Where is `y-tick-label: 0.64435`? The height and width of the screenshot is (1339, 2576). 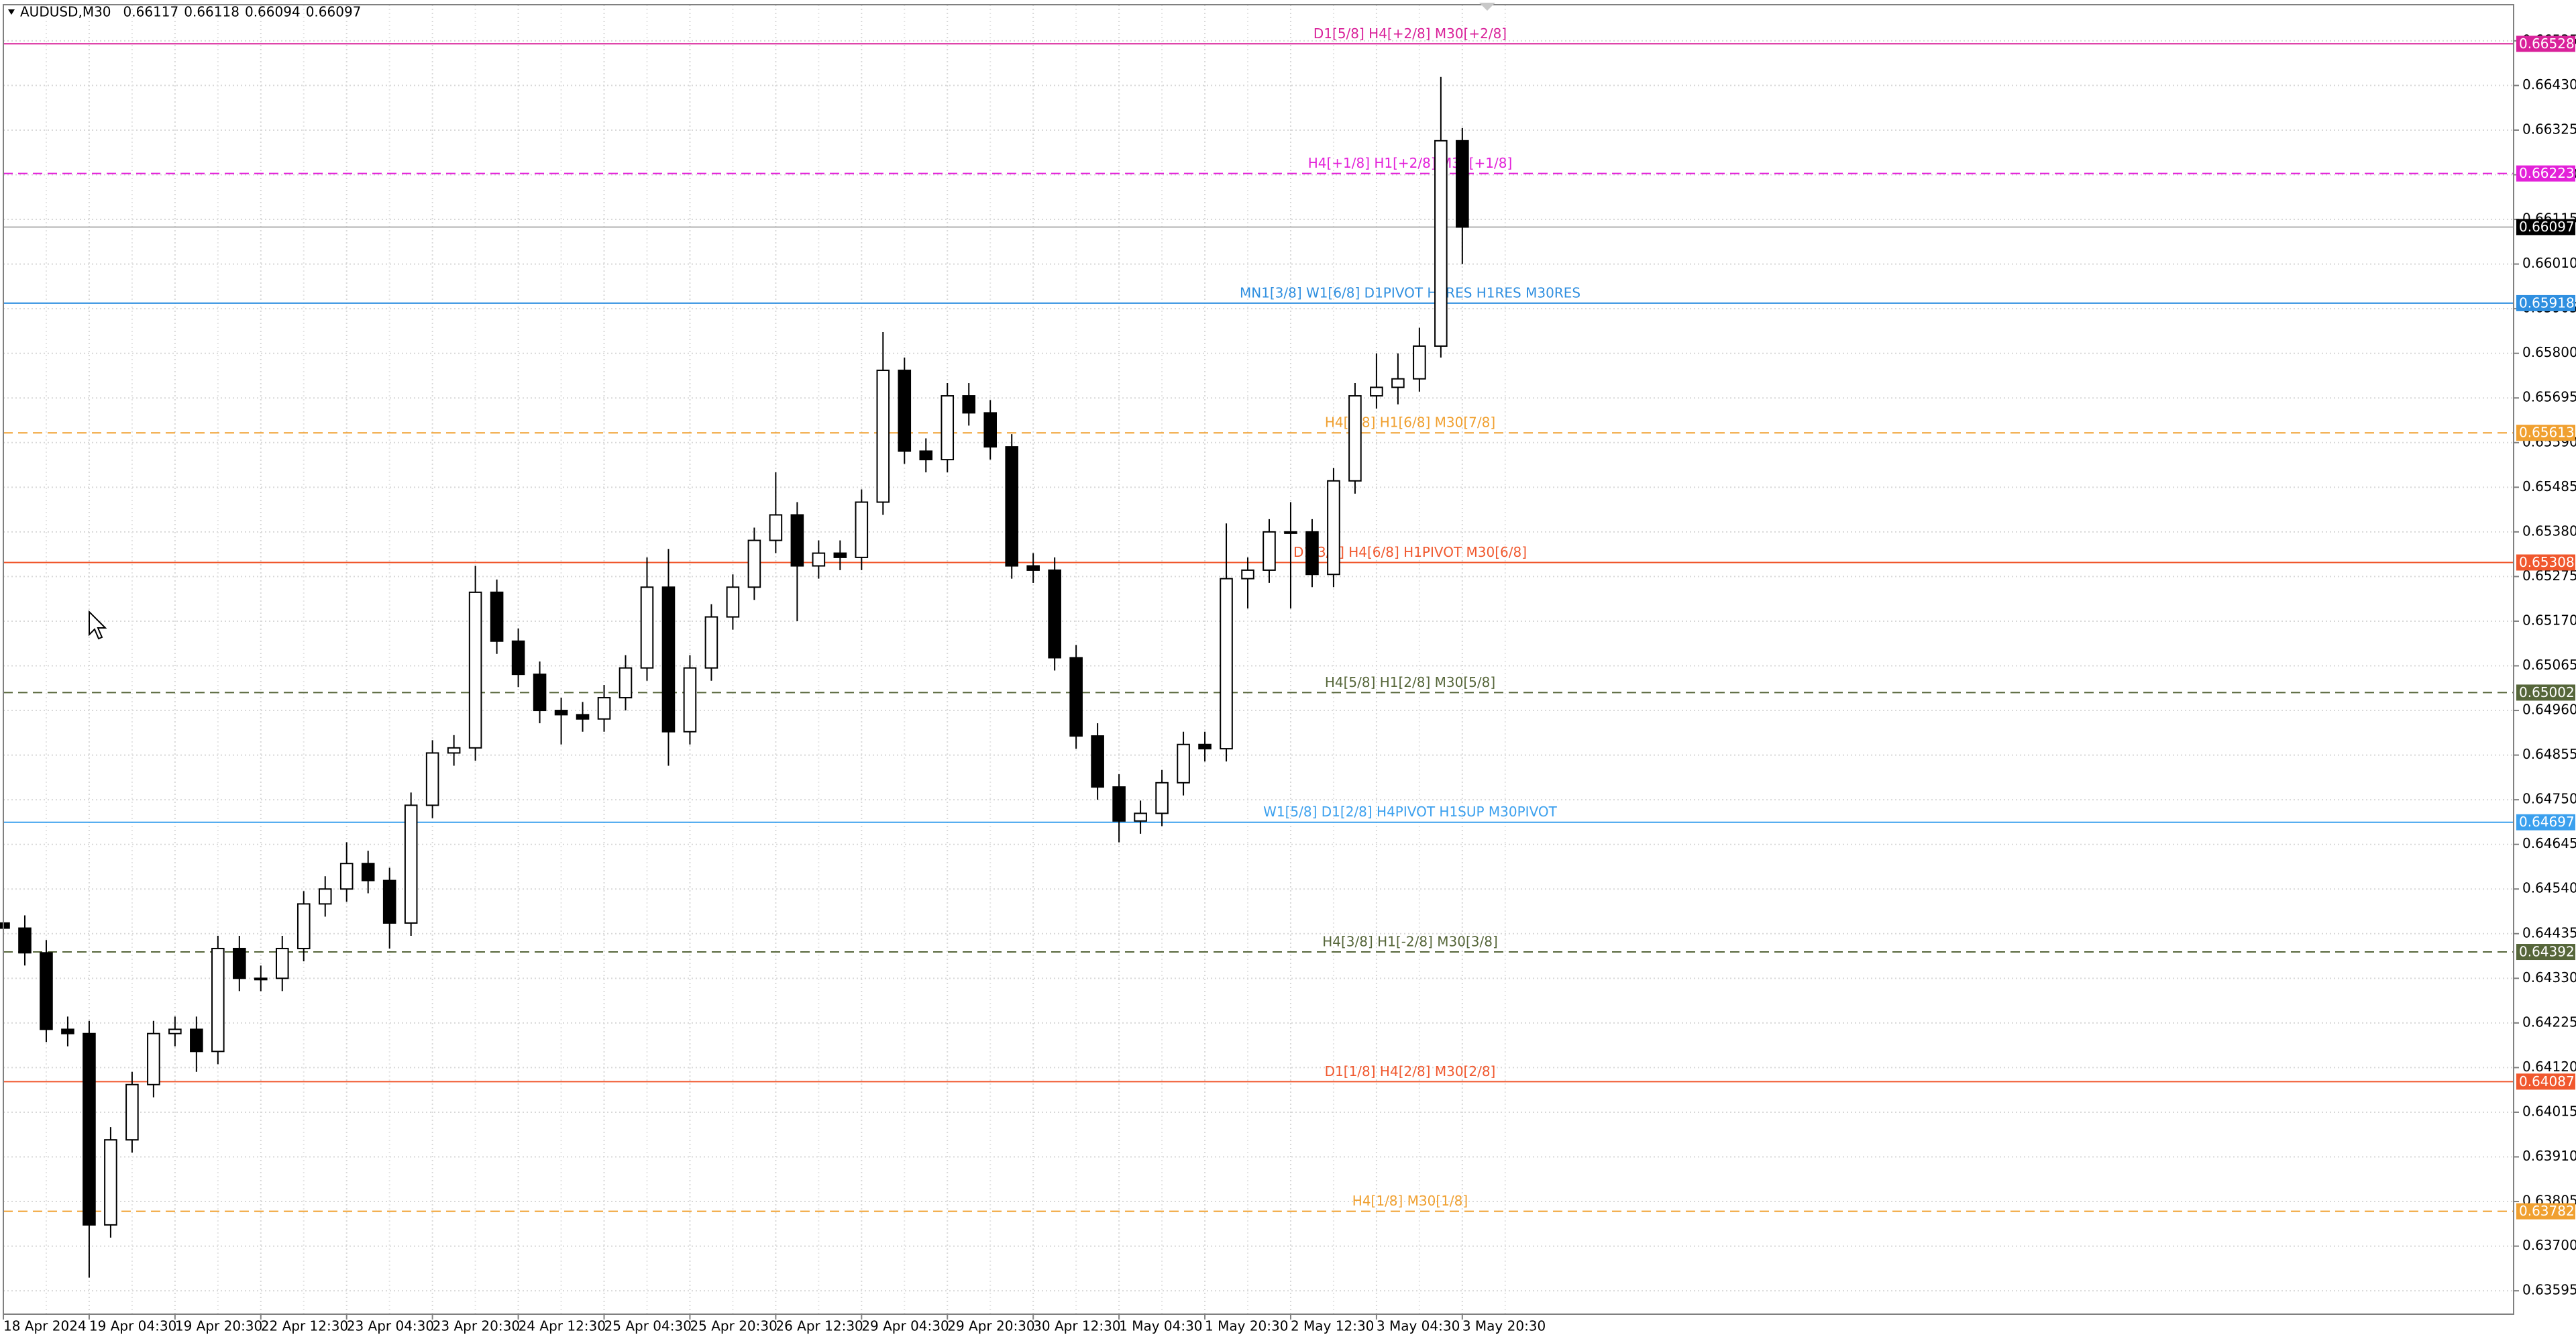 y-tick-label: 0.64435 is located at coordinates (2549, 932).